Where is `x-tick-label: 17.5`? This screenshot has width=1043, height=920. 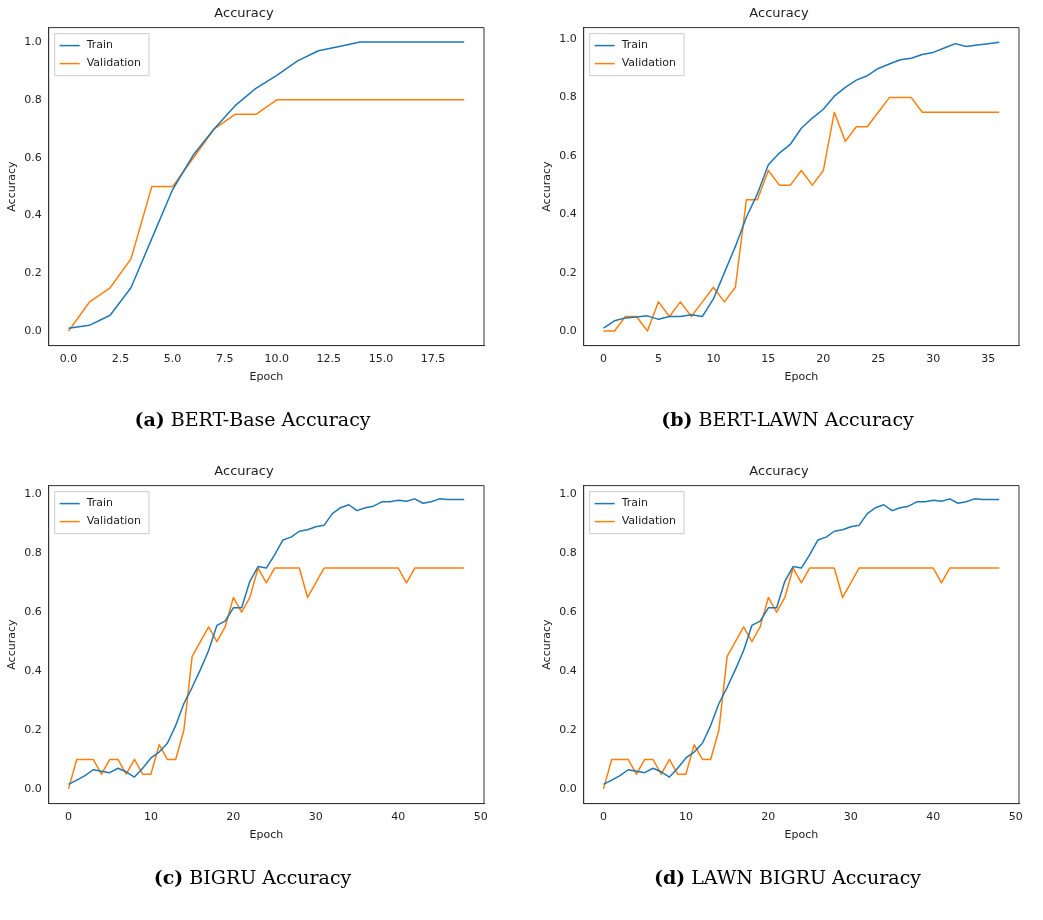
x-tick-label: 17.5 is located at coordinates (433, 359).